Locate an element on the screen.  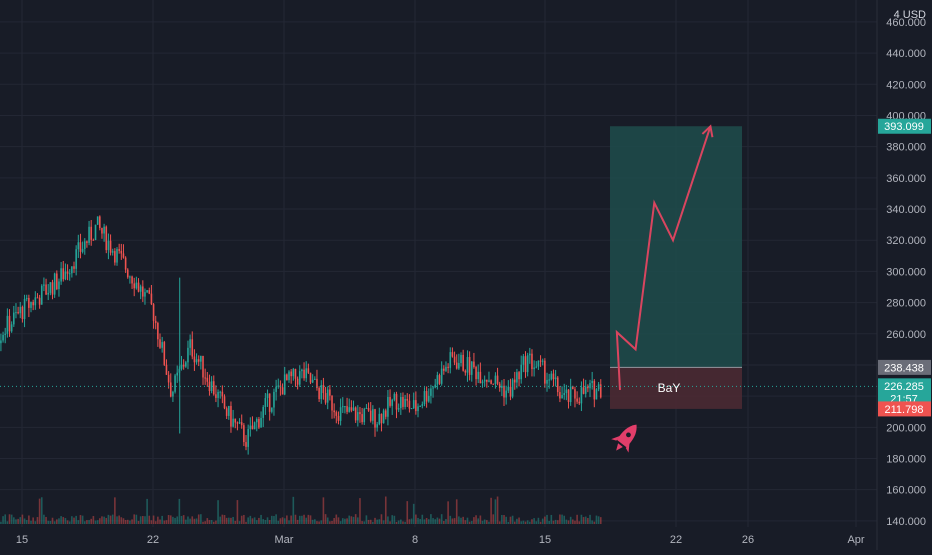
y-tick-label: 460.000 is located at coordinates (906, 23).